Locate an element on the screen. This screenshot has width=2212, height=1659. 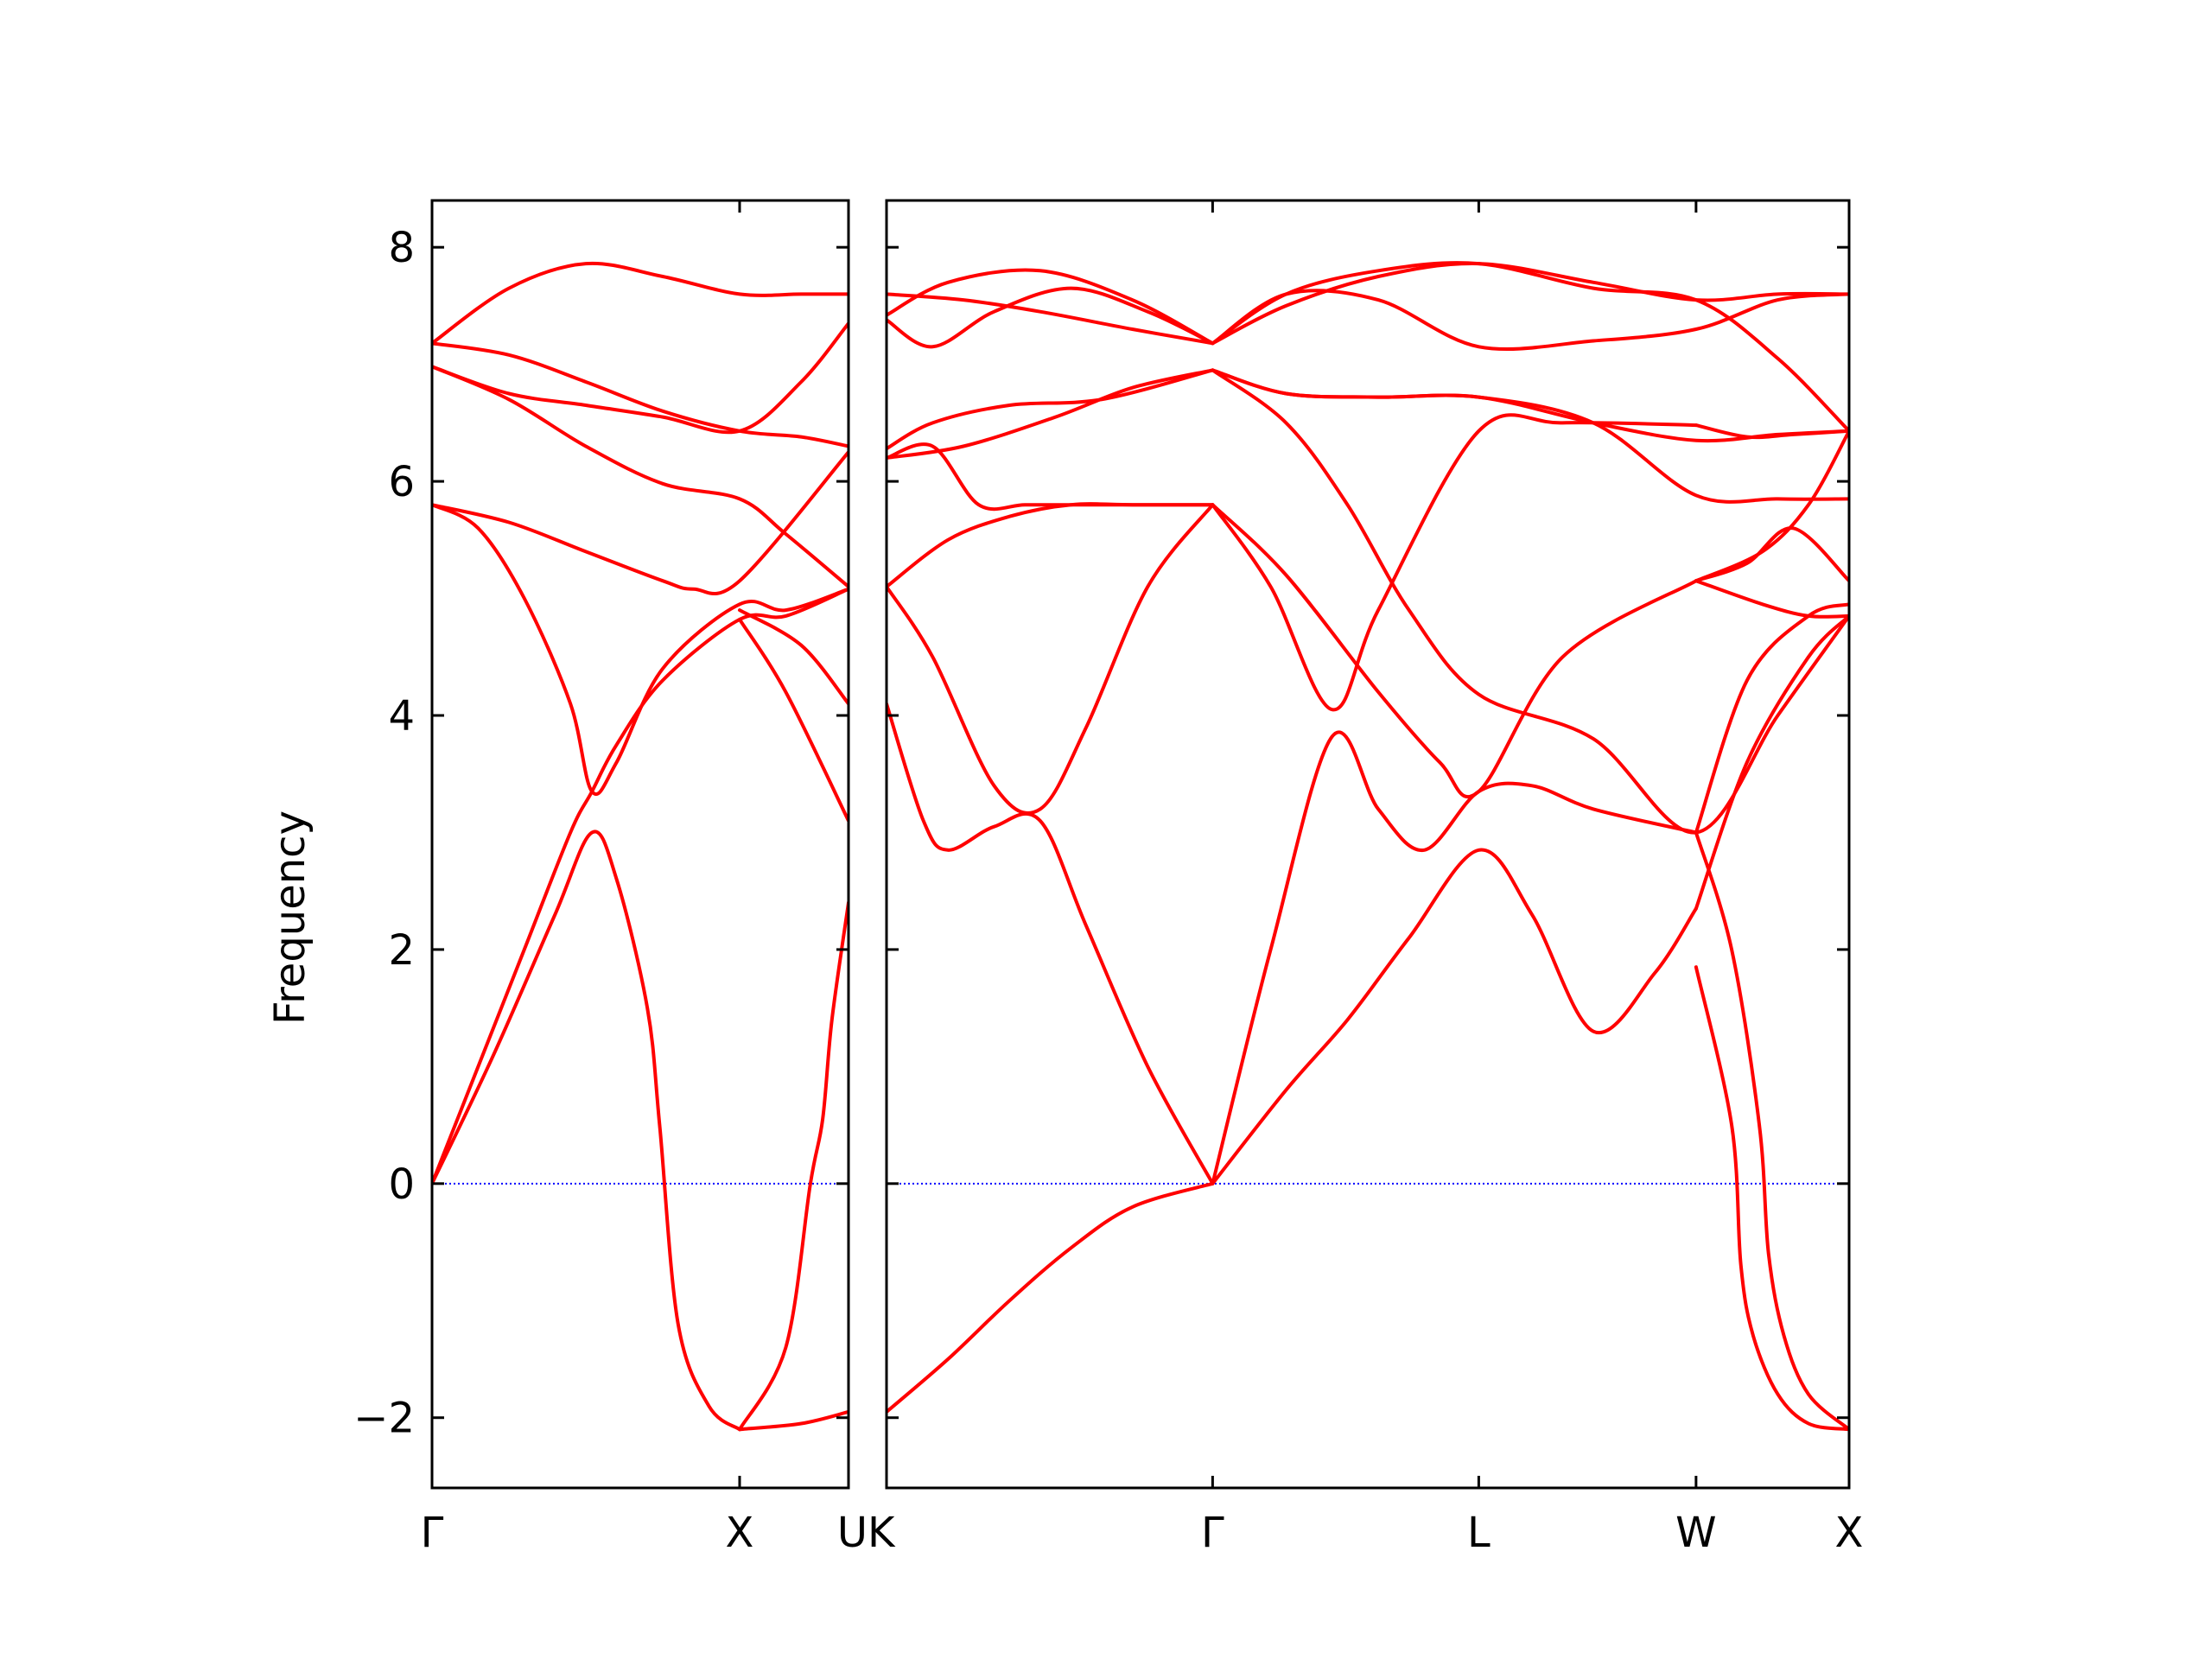
band-branches is located at coordinates (640, 846).